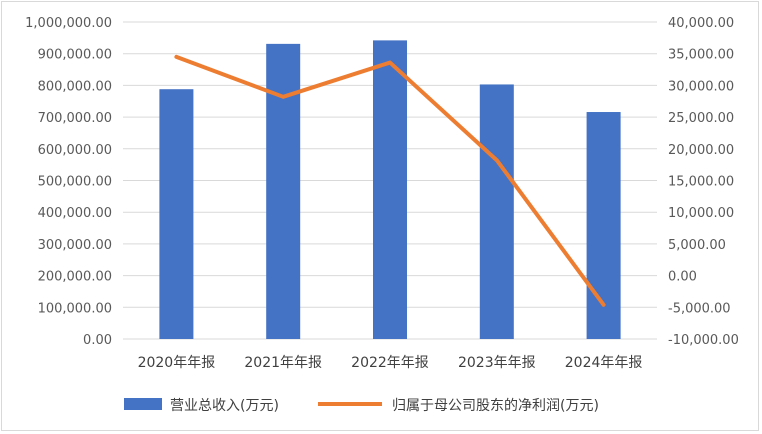  What do you see at coordinates (75, 245) in the screenshot?
I see `left-tick-label: 300,000.00` at bounding box center [75, 245].